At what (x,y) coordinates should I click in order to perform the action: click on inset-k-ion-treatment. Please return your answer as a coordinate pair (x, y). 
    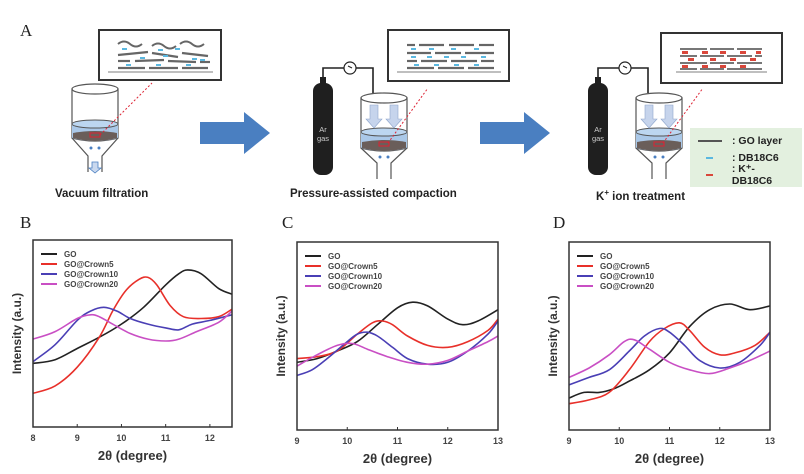
    Looking at the image, I should click on (721, 58).